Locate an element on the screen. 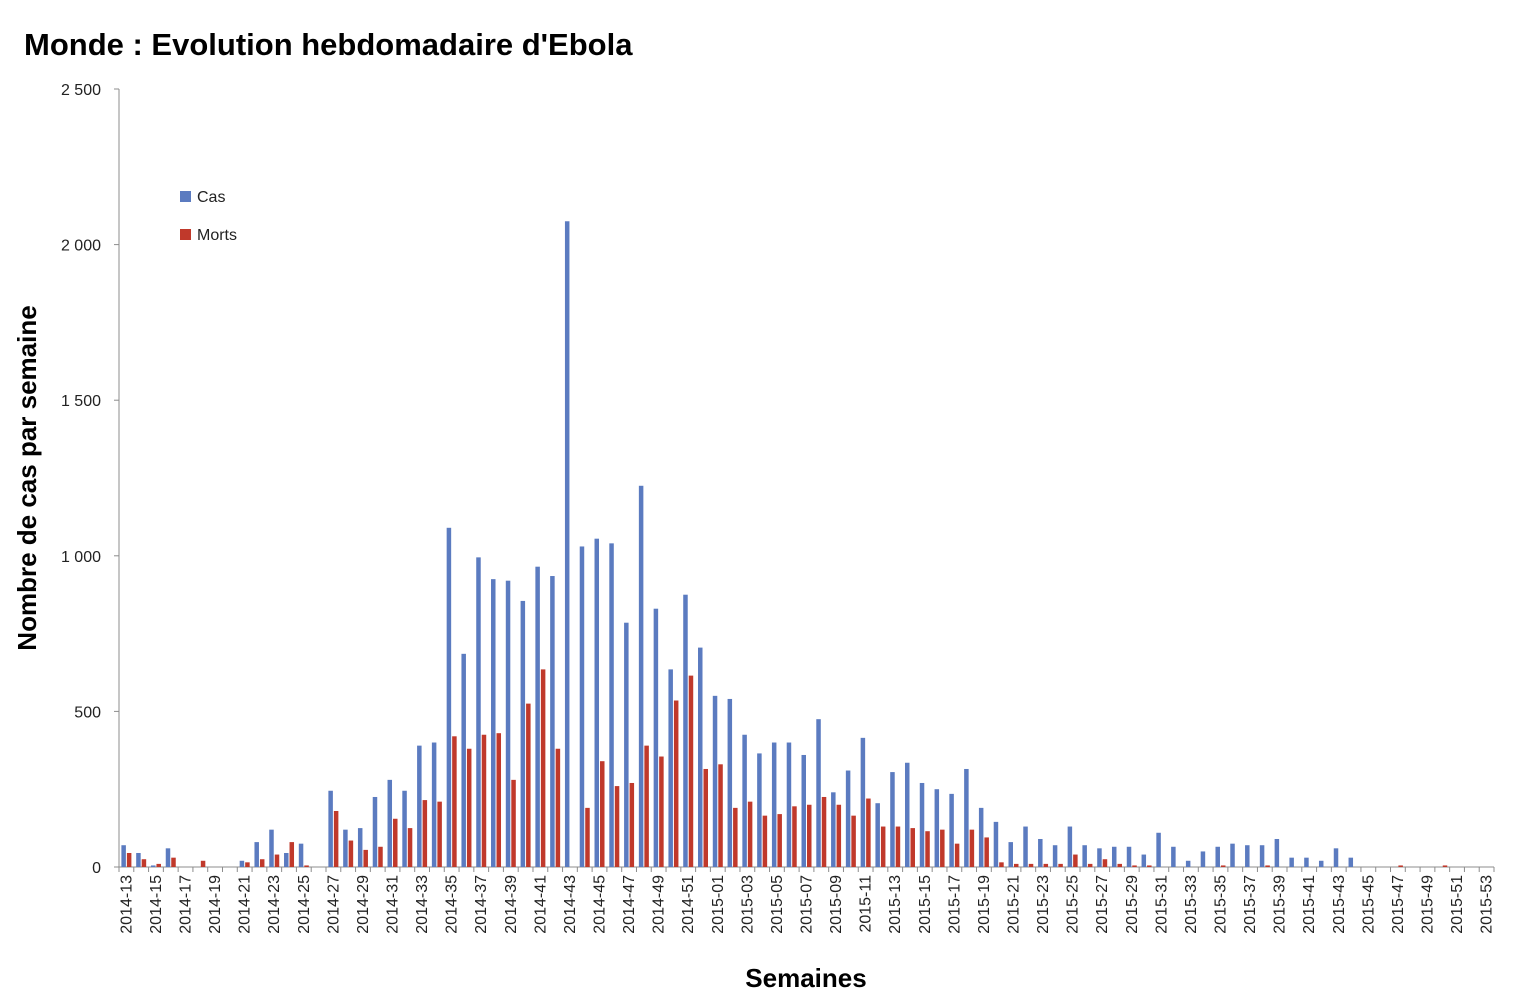  x-tick-label: 2015-33 is located at coordinates (1191, 904).